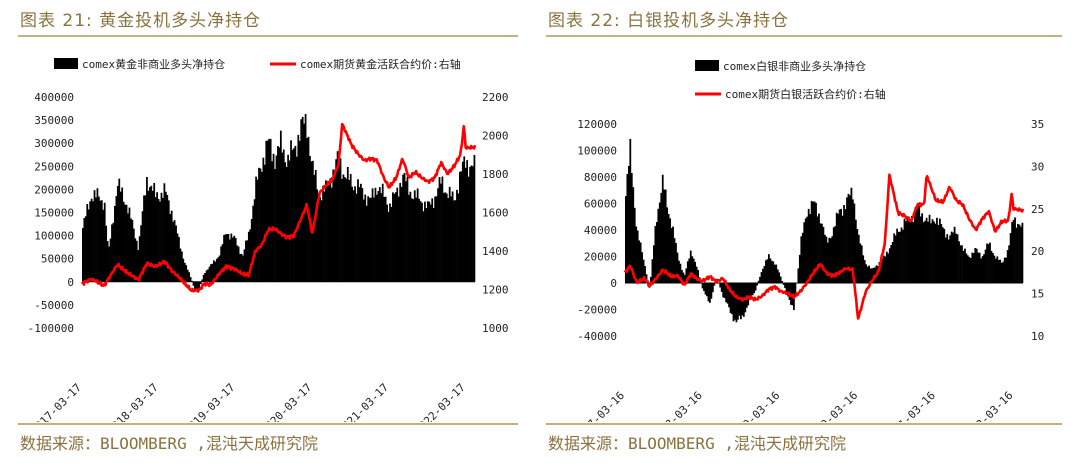 The image size is (1080, 465). Describe the element at coordinates (54, 189) in the screenshot. I see `y-left-tick-label: 200000` at that location.